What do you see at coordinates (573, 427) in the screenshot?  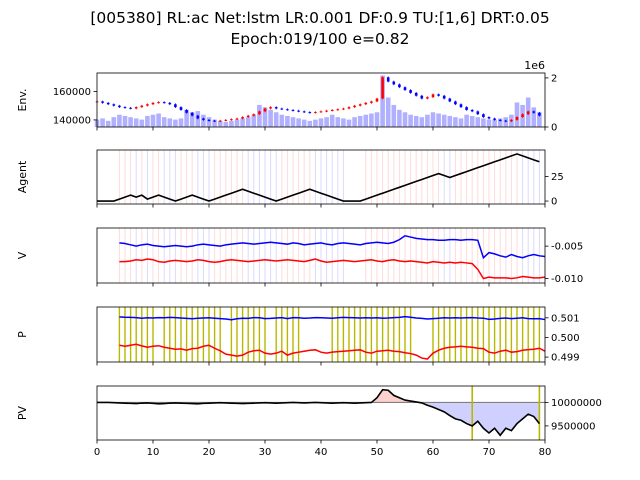 I see `y-tick-label: 9500000` at bounding box center [573, 427].